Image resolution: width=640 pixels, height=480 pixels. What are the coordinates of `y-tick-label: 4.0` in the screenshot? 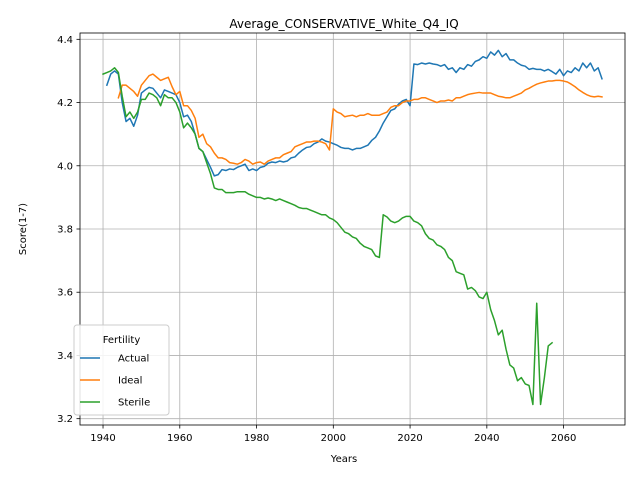 It's located at (65, 166).